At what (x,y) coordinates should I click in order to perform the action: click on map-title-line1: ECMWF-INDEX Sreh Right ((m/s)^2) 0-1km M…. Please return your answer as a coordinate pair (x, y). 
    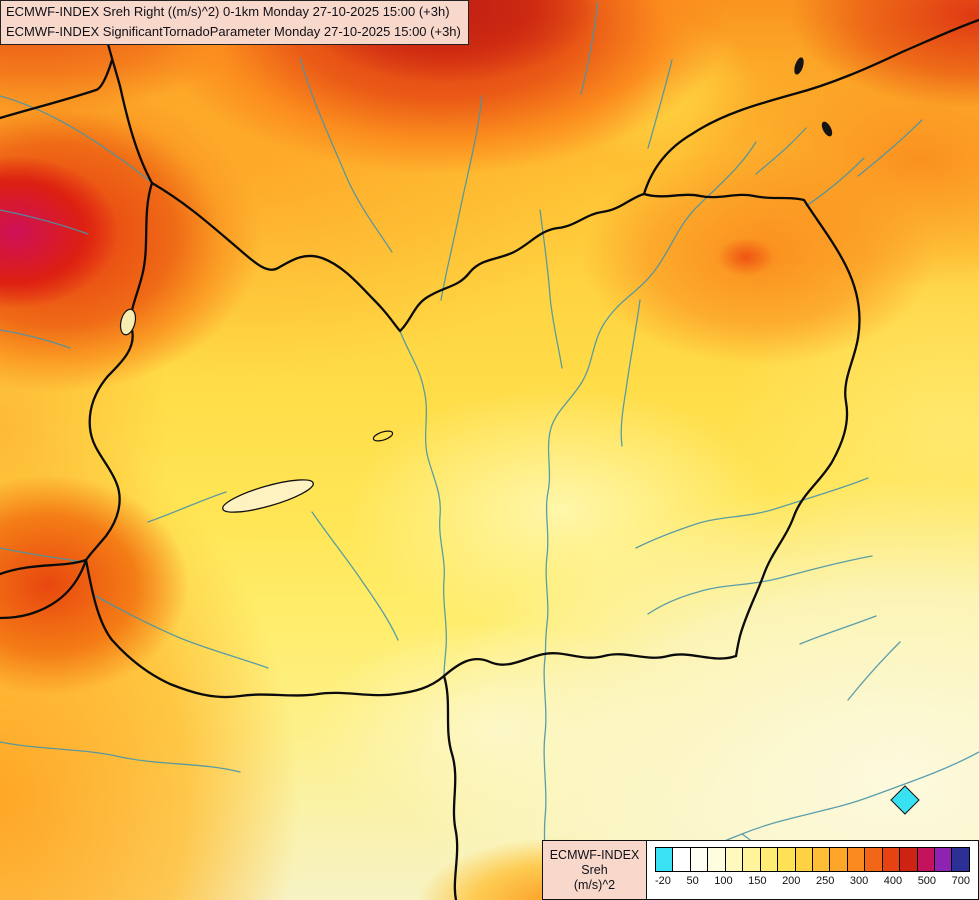
    Looking at the image, I should click on (228, 11).